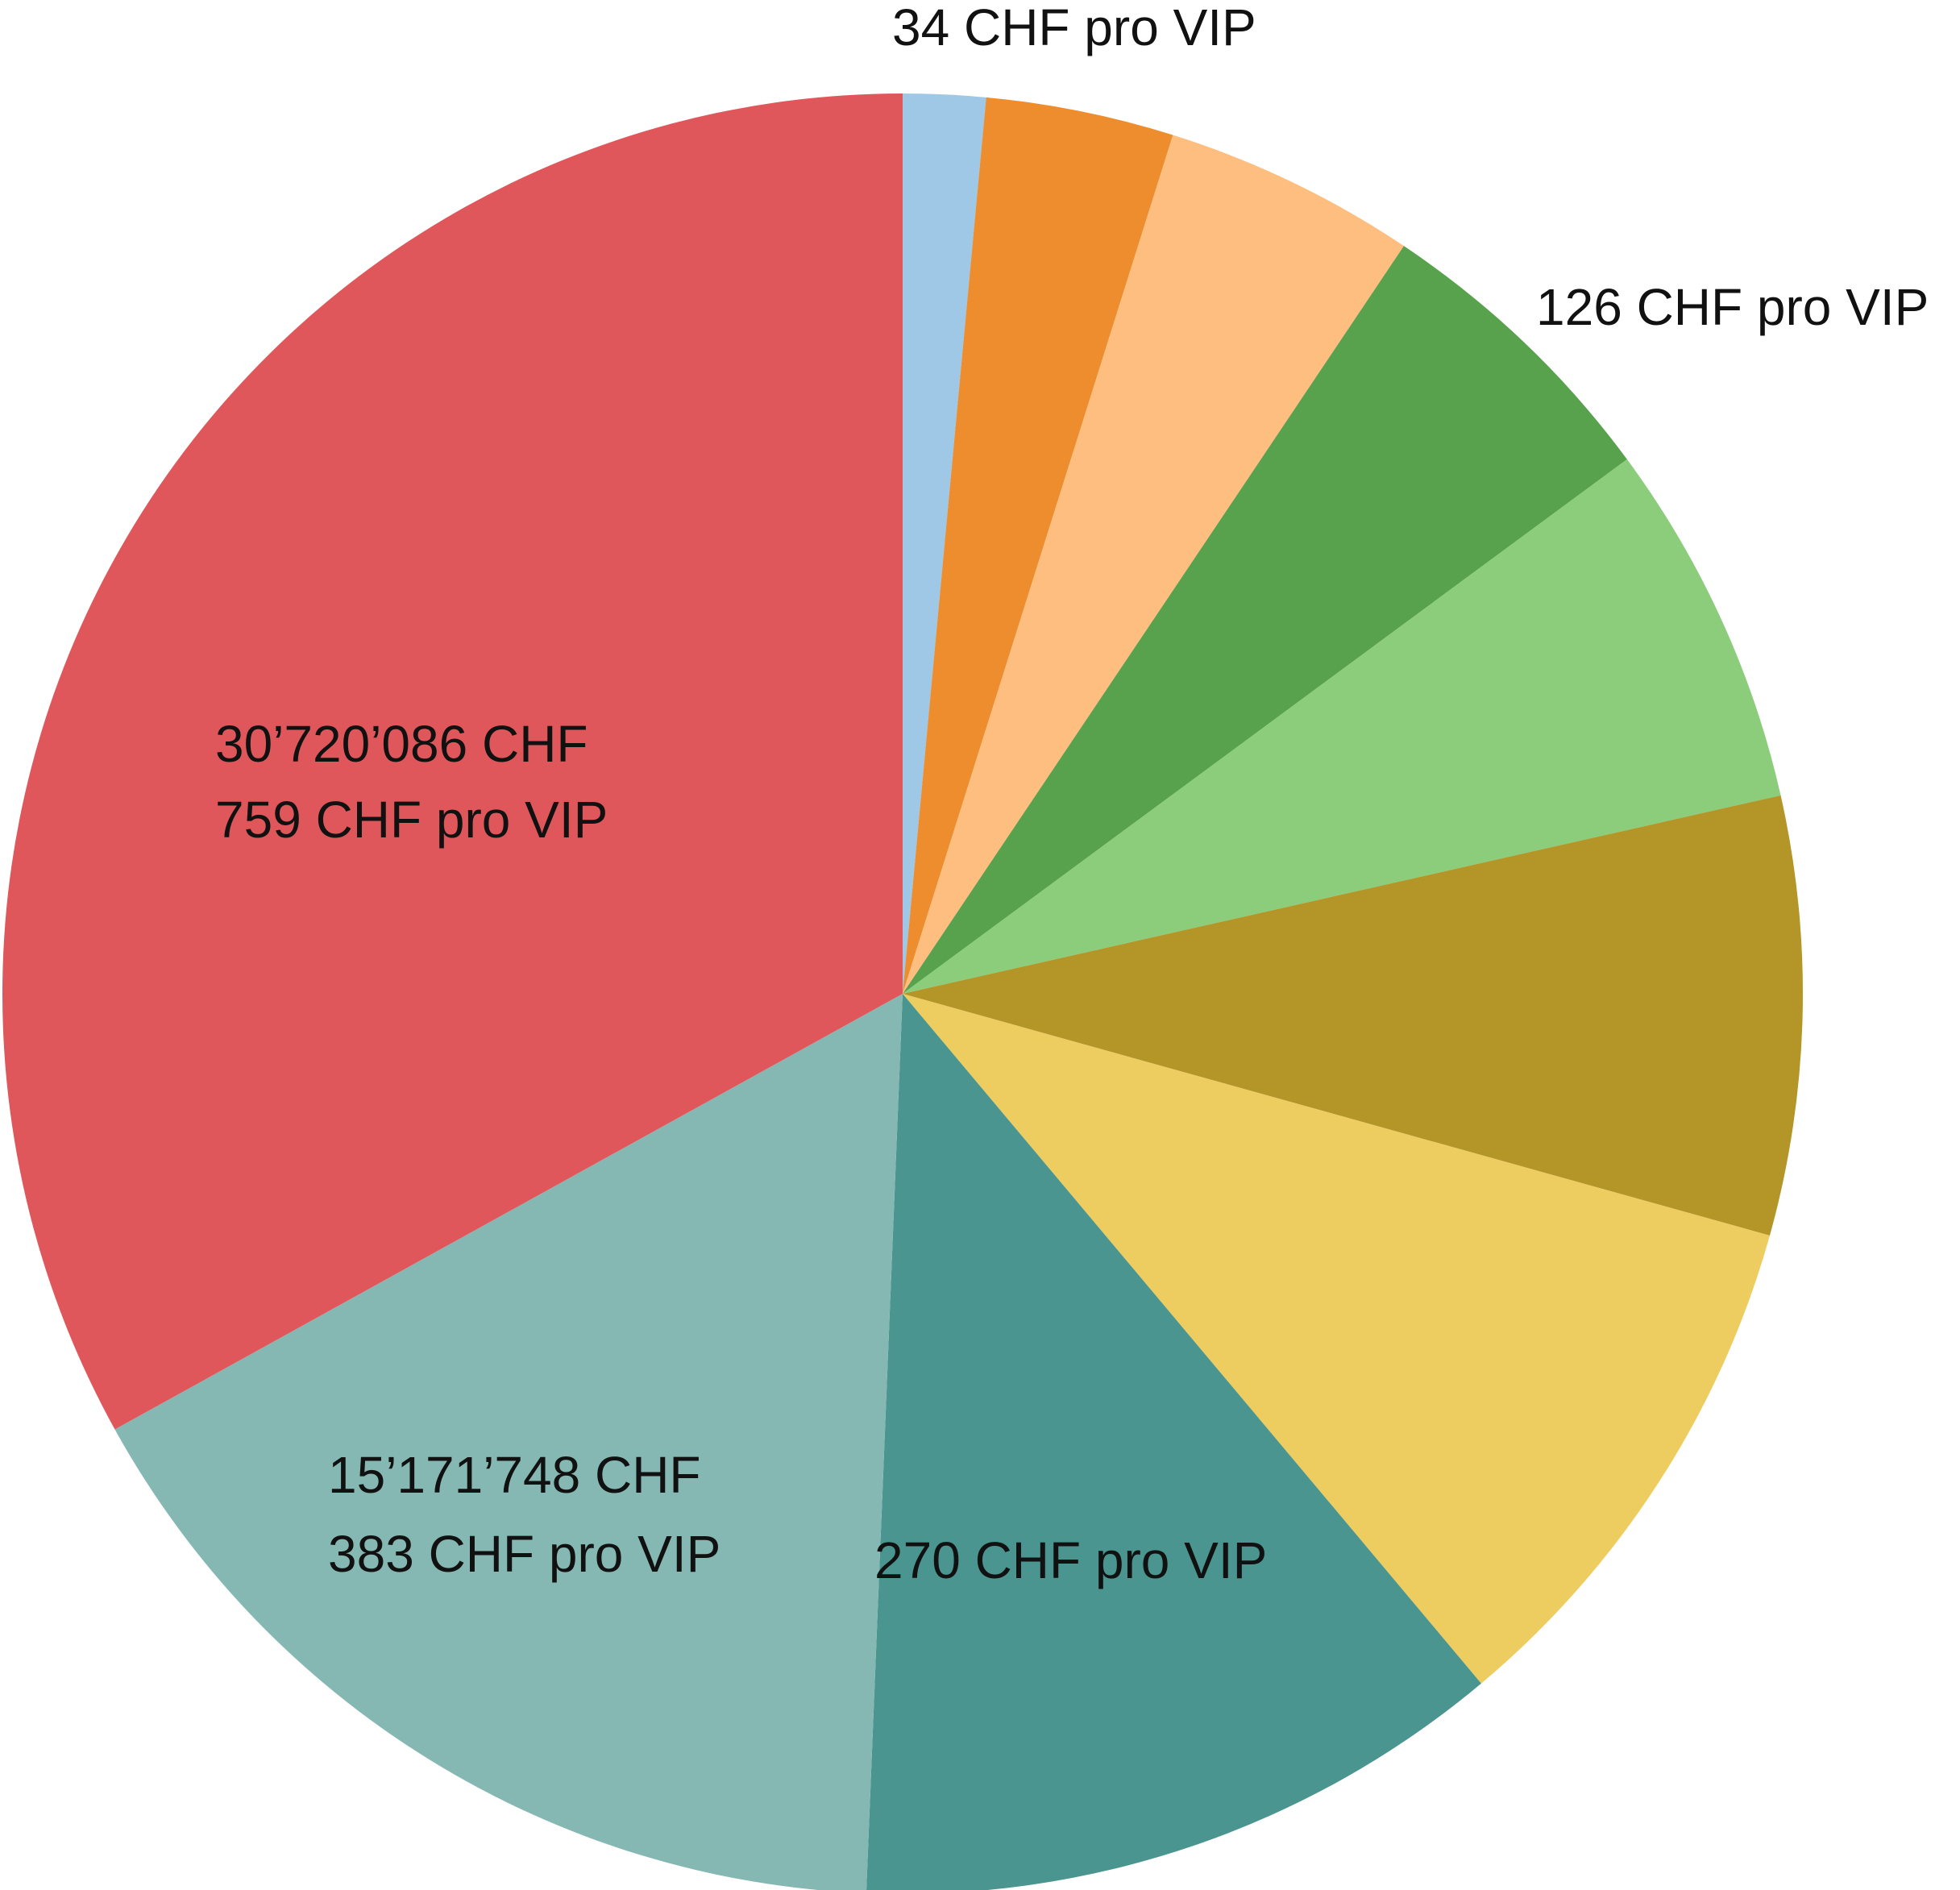 The width and height of the screenshot is (1960, 1890). I want to click on vip-label: 126 CHF pro VIP, so click(1733, 307).